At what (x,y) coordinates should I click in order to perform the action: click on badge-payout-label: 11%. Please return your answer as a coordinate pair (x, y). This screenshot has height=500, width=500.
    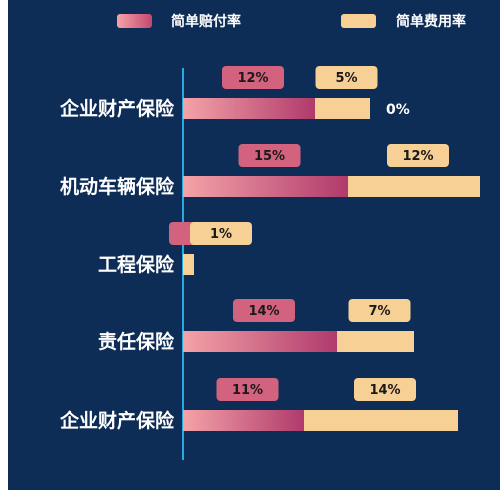
    Looking at the image, I should click on (247, 390).